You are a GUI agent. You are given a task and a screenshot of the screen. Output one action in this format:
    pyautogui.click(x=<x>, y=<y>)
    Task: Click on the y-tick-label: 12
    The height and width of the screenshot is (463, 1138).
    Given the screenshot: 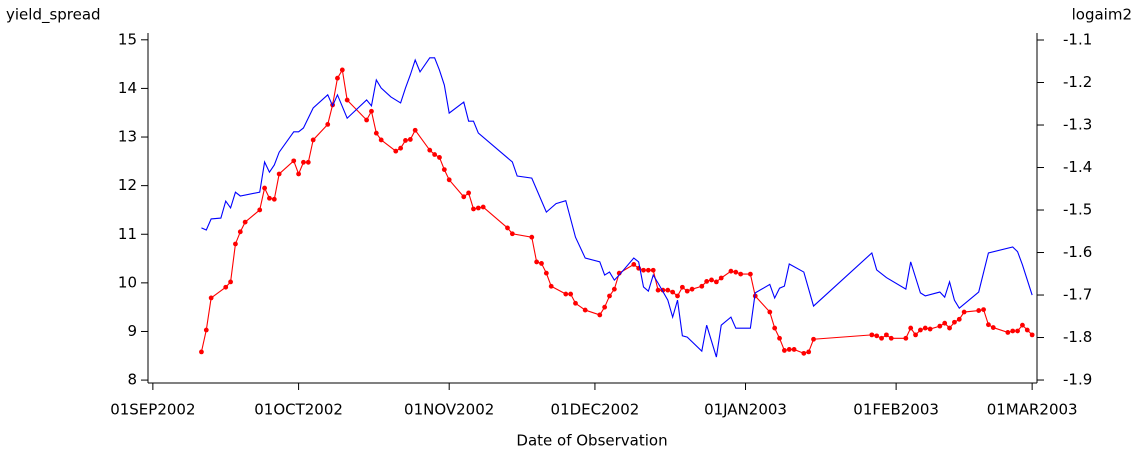 What is the action you would take?
    pyautogui.click(x=127, y=185)
    